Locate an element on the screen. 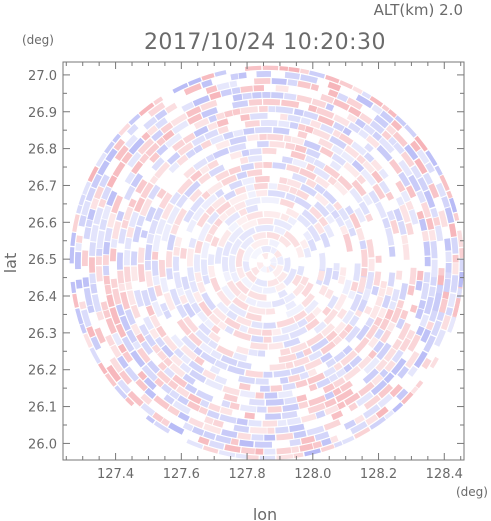  y-tick-label: 26.2 is located at coordinates (42, 371).